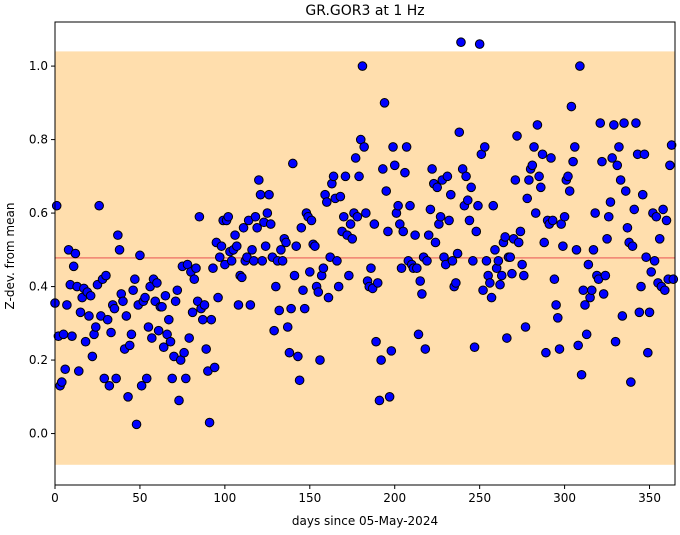  What do you see at coordinates (38, 287) in the screenshot?
I see `y-tick-label: 0.4` at bounding box center [38, 287].